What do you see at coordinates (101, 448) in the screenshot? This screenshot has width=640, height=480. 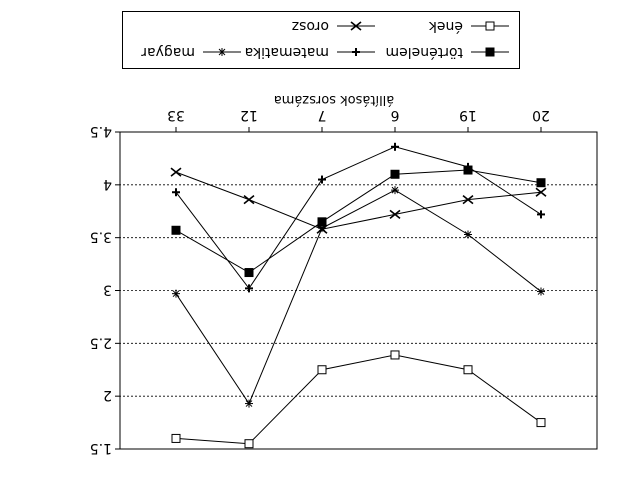 I see `y-tick-label: 1.5` at bounding box center [101, 448].